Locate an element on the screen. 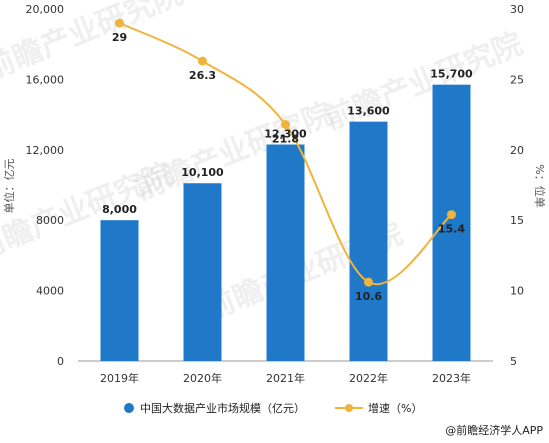 The height and width of the screenshot is (443, 549). bar-value-label: 12,300 is located at coordinates (285, 134).